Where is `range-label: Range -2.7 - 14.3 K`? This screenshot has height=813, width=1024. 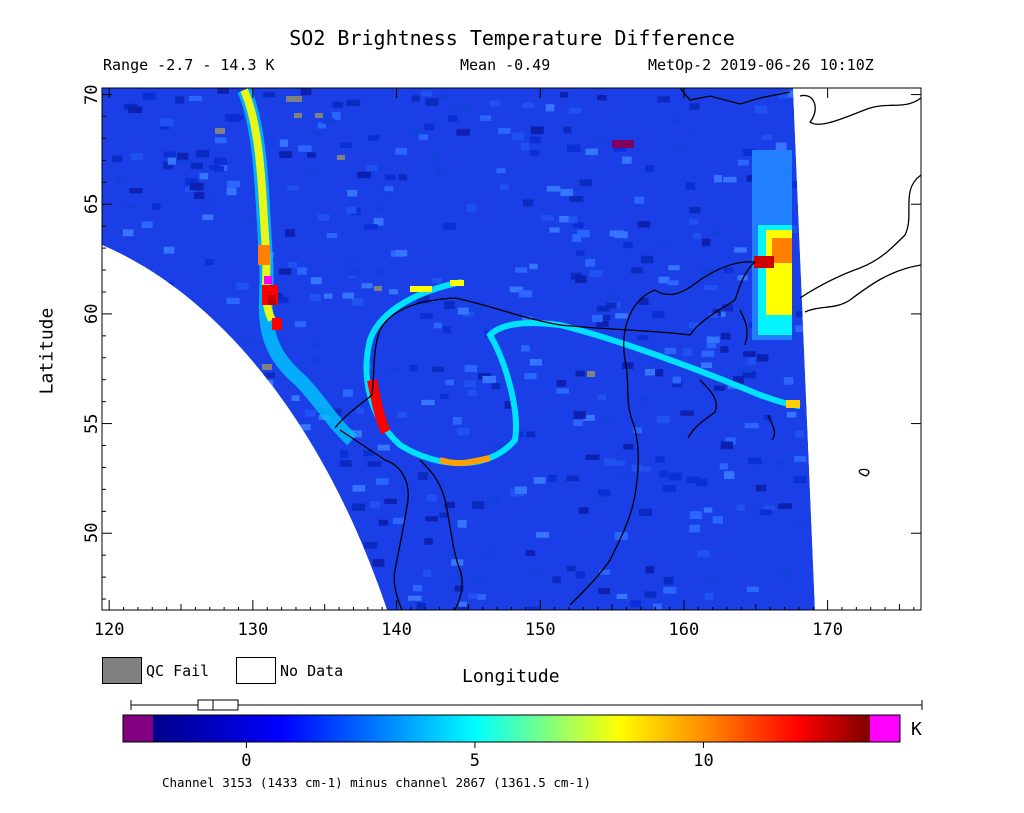
range-label: Range -2.7 - 14.3 K is located at coordinates (189, 65).